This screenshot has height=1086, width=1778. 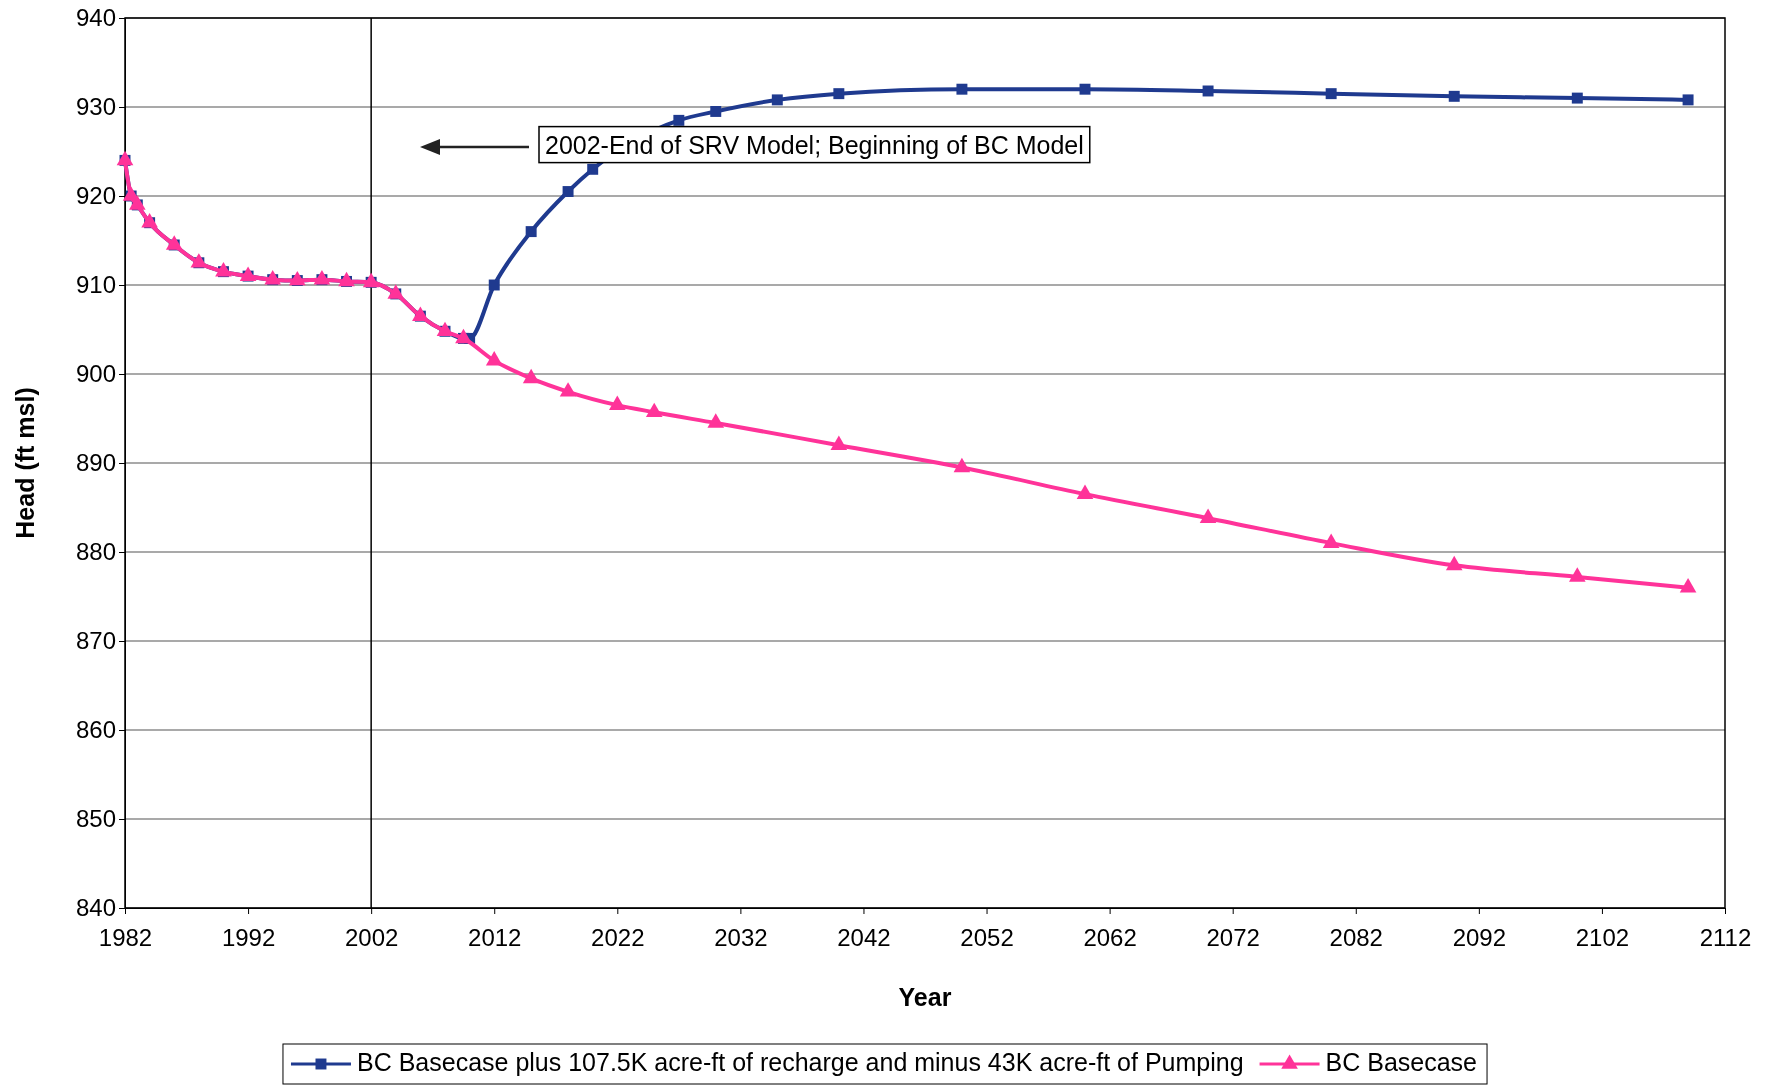 I want to click on y-tick-label: 890, so click(x=95, y=463).